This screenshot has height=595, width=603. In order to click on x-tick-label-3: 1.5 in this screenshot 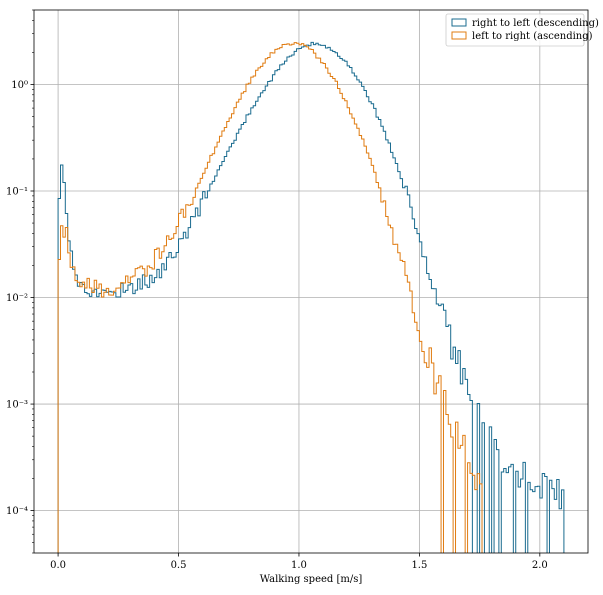, I will do `click(419, 565)`.